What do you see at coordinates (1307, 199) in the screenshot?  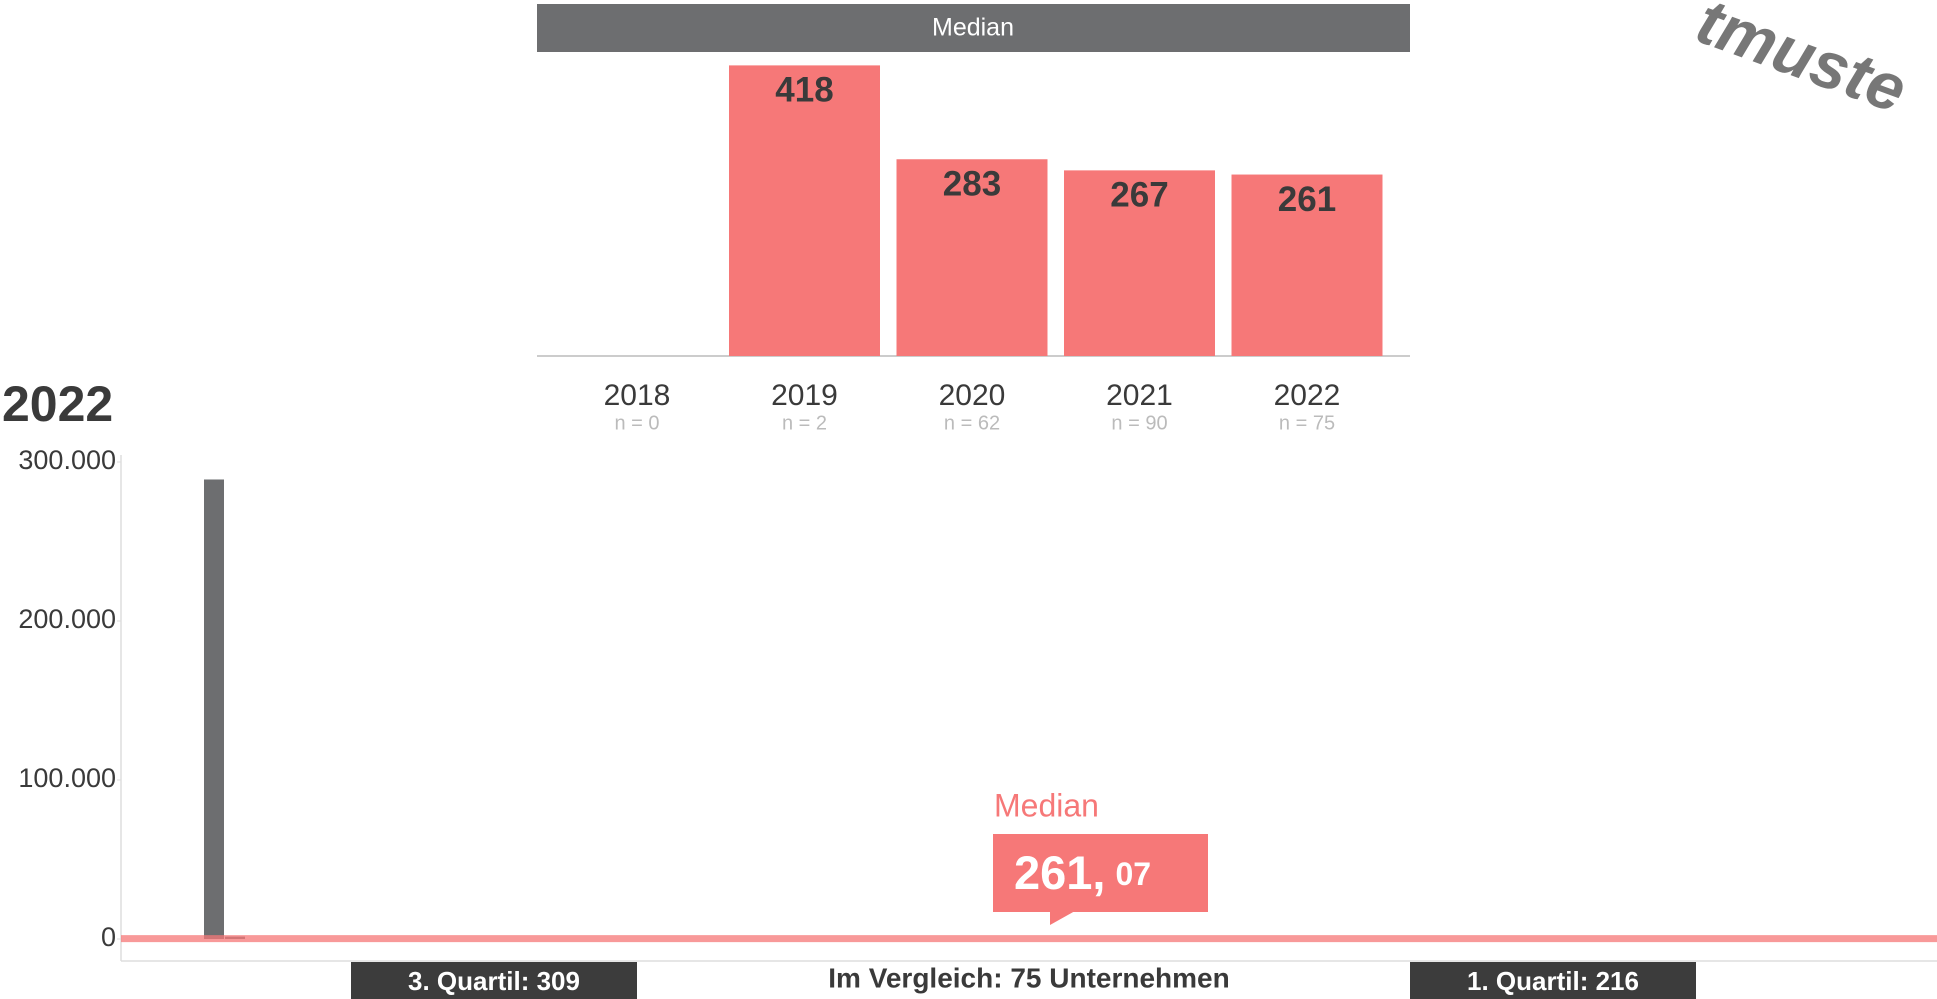 I see `data-label: 261` at bounding box center [1307, 199].